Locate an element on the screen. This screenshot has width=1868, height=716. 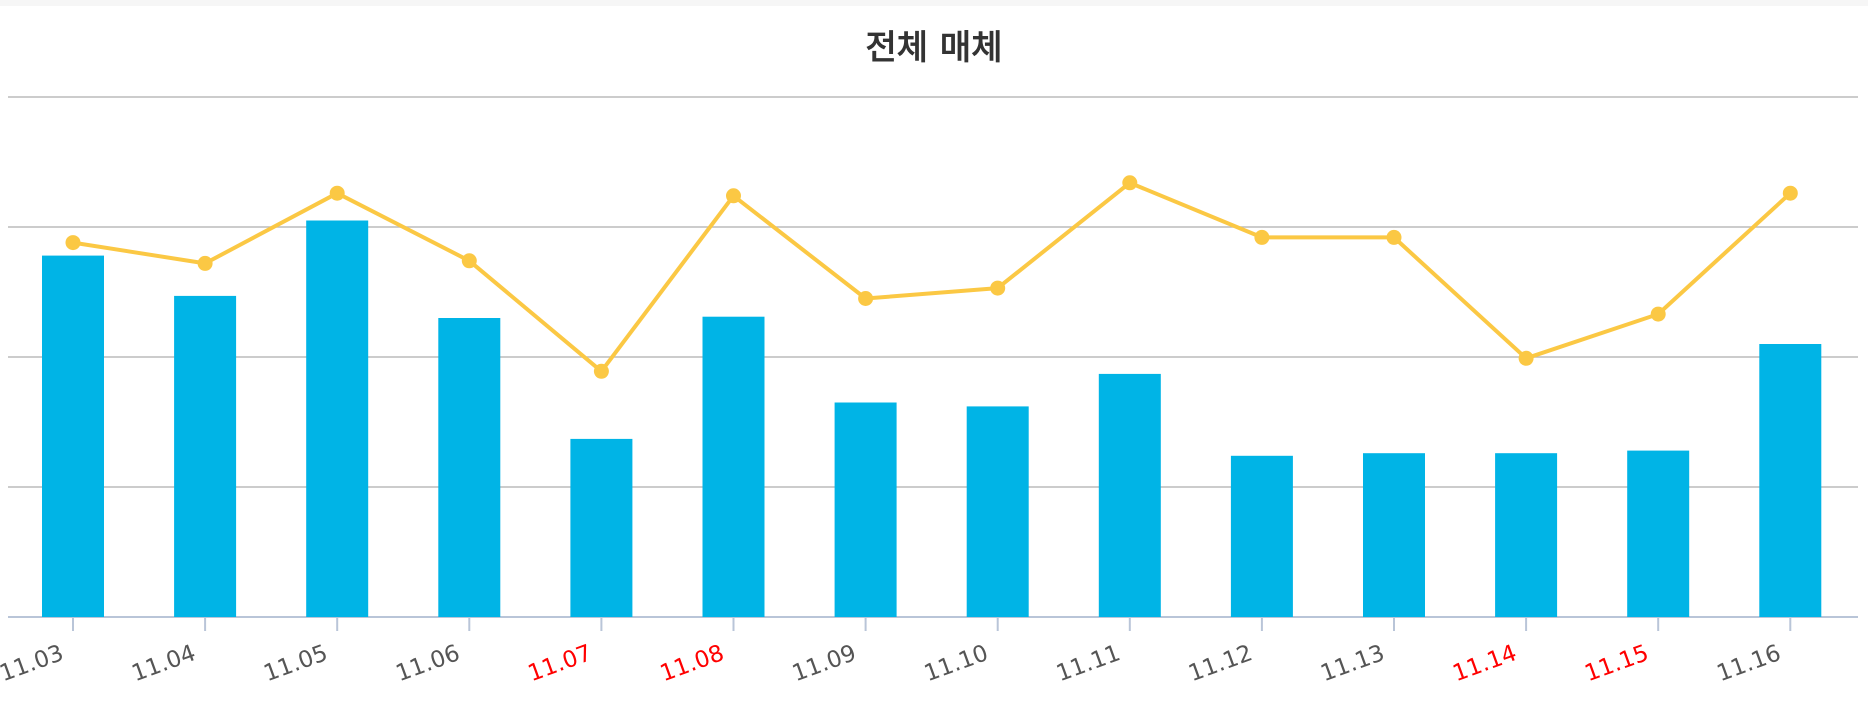
bar-11.06 is located at coordinates (469, 467).